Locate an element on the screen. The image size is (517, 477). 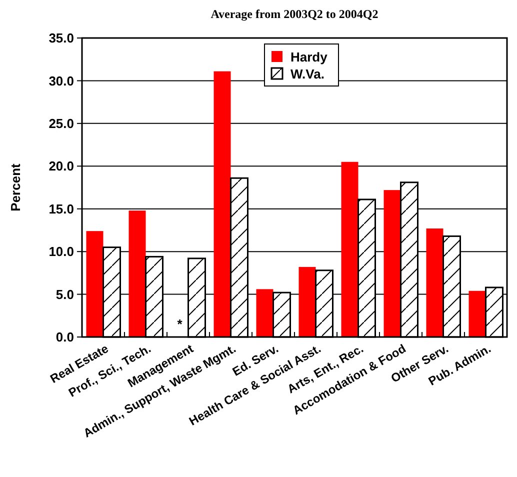
annotation: * is located at coordinates (180, 324).